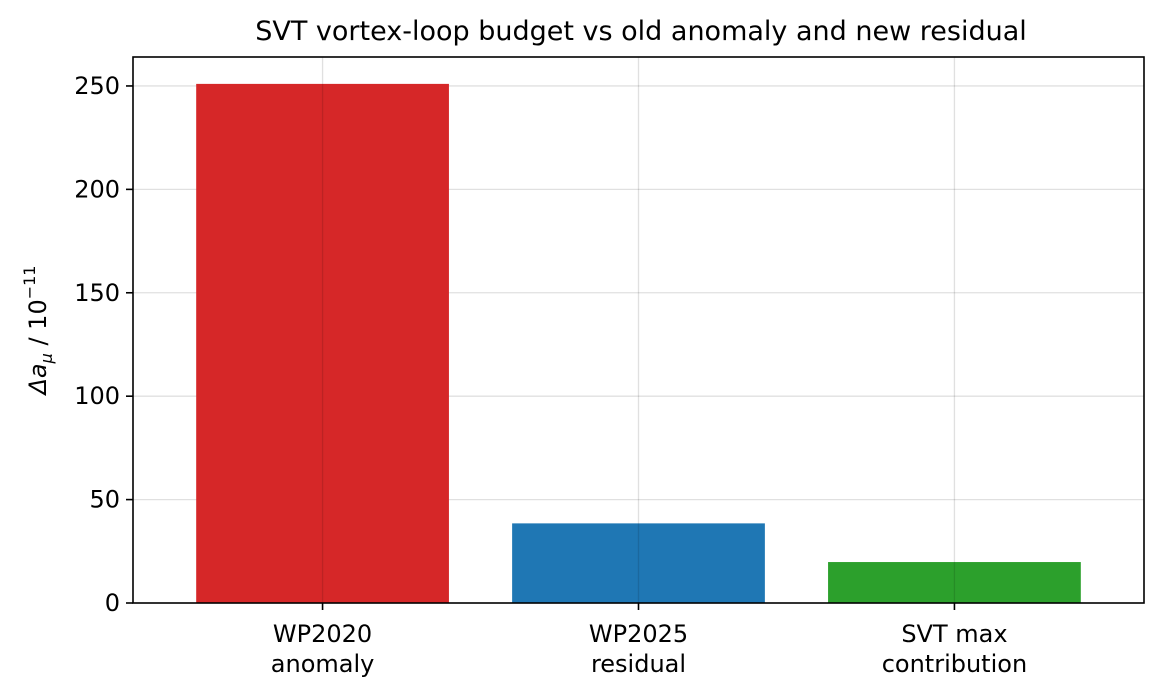 Image resolution: width=1163 pixels, height=699 pixels. Describe the element at coordinates (954, 634) in the screenshot. I see `x-tick-label-line: SVT max` at that location.